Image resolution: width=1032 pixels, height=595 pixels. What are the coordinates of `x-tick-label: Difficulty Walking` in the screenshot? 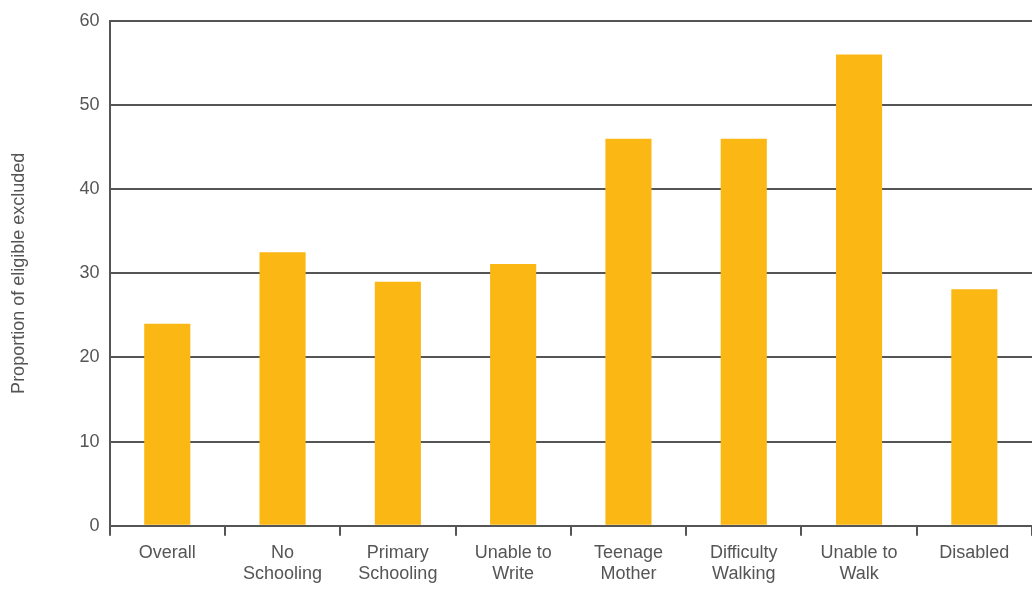 It's located at (743, 562).